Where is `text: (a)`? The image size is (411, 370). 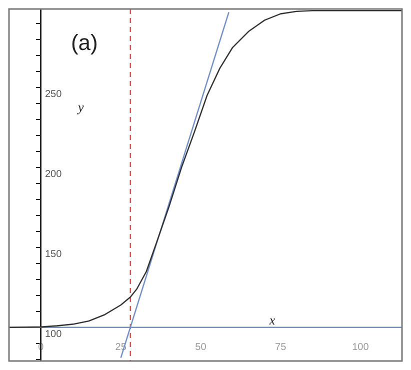
text: (a) is located at coordinates (84, 43).